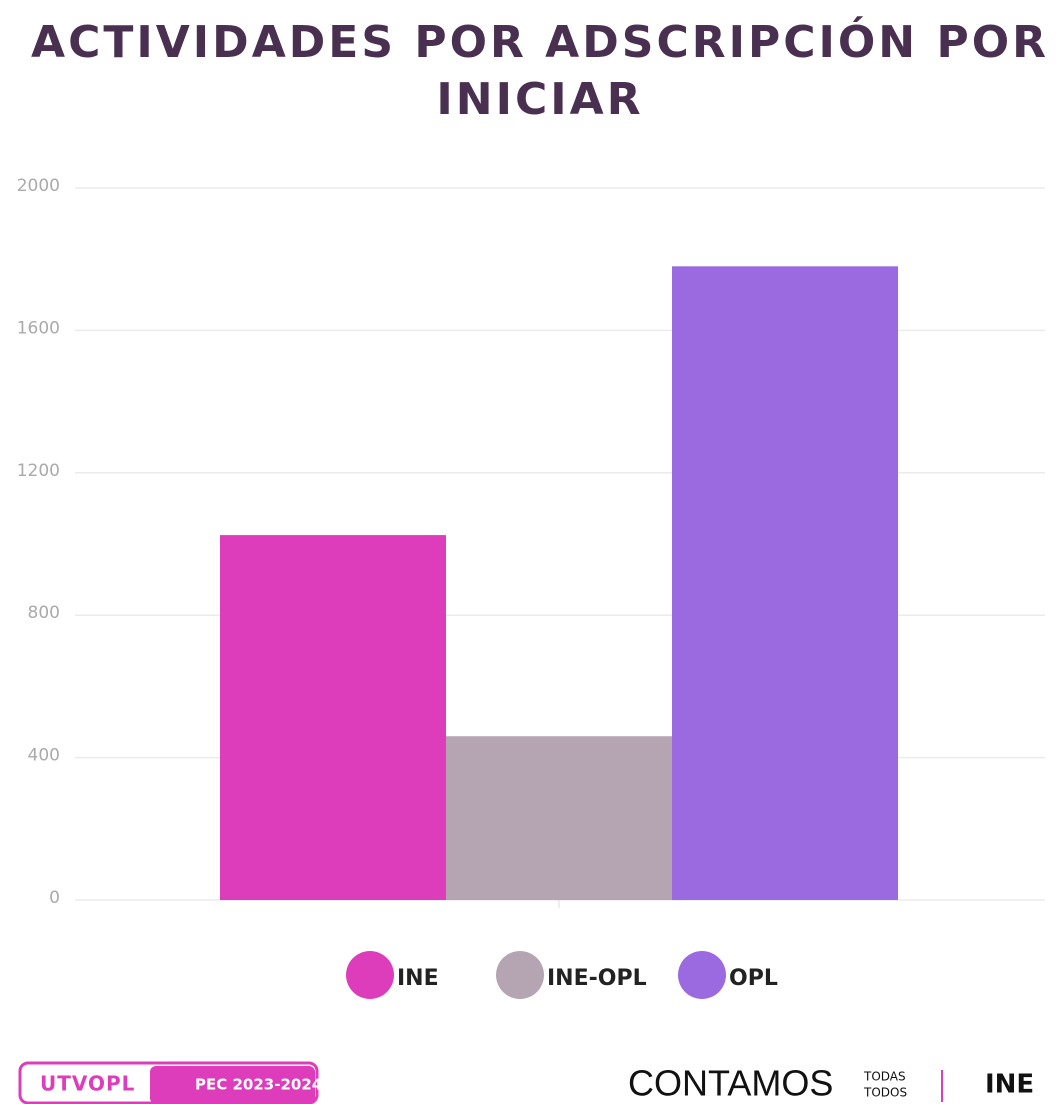 Image resolution: width=1060 pixels, height=1104 pixels. Describe the element at coordinates (597, 978) in the screenshot. I see `legend-label: INE-OPL` at that location.